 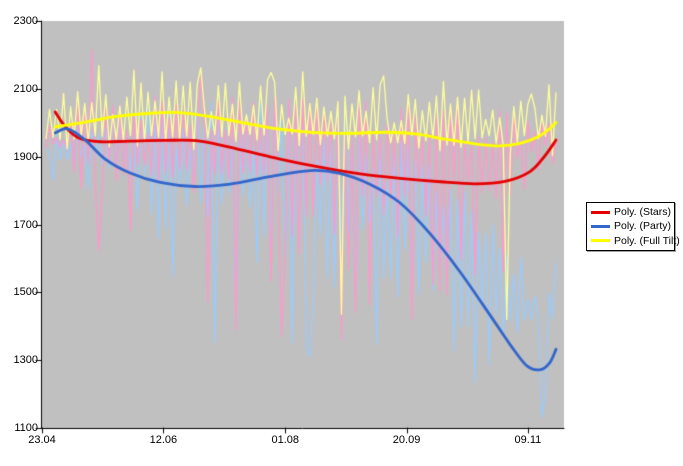 I want to click on x-tick-label: 23.04, so click(x=42, y=440).